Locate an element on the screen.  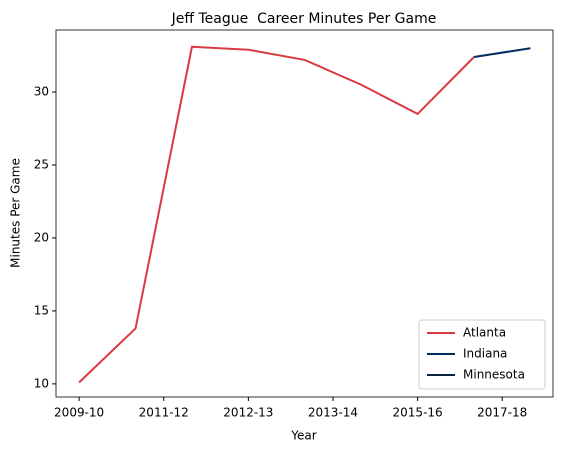
legend: Atlanta Indiana Minnesota is located at coordinates (482, 354).